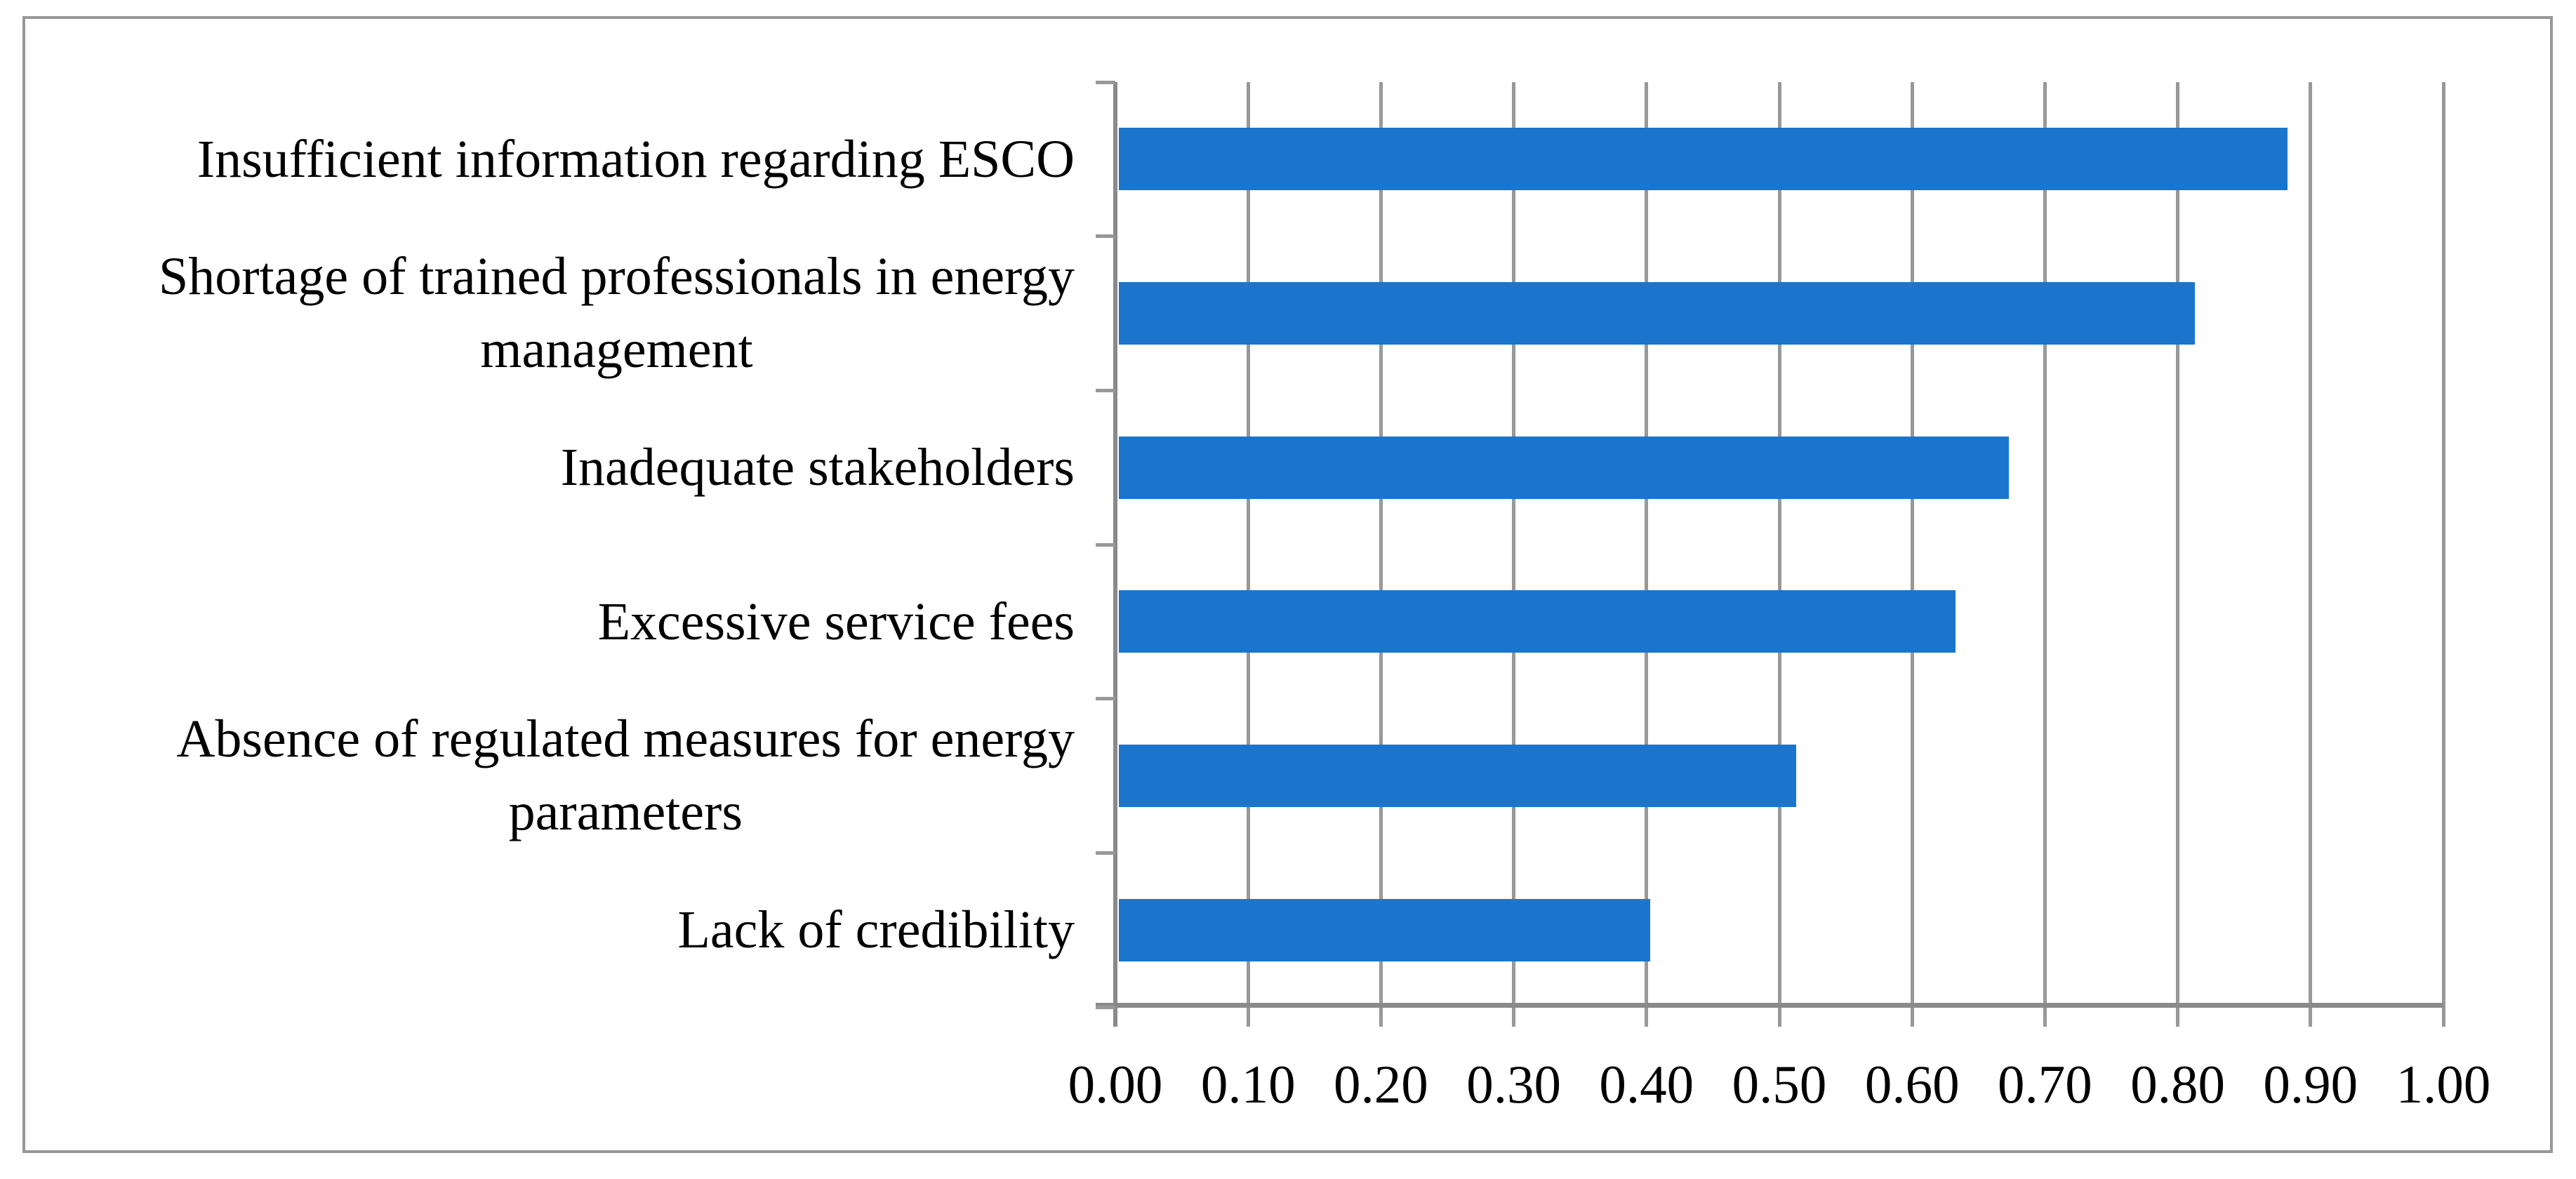  Describe the element at coordinates (570, 930) in the screenshot. I see `category-label-band: Lack of credibility` at that location.